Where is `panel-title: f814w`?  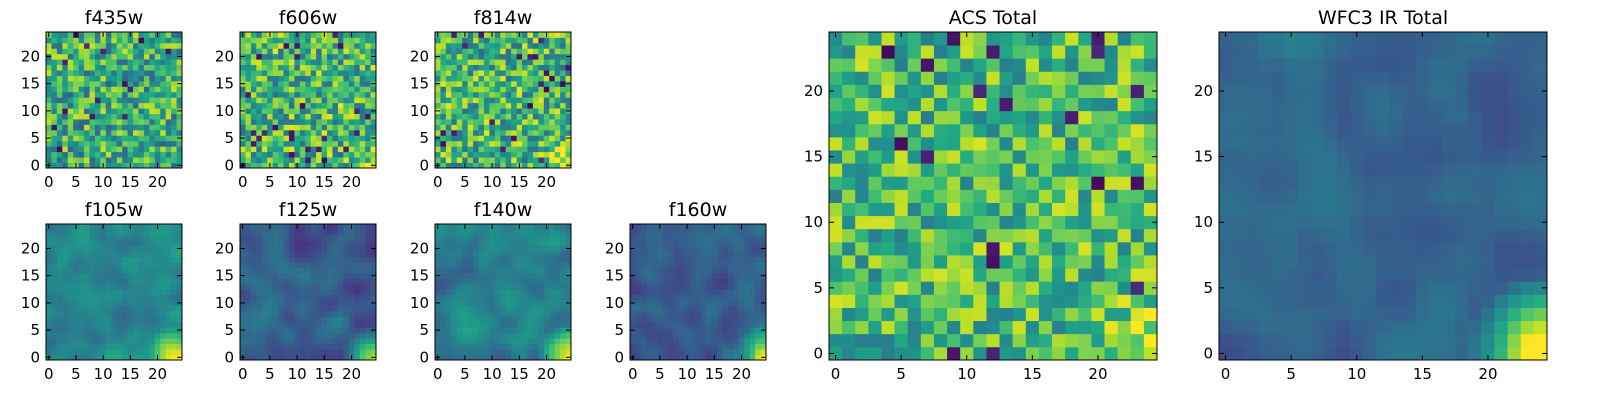 panel-title: f814w is located at coordinates (503, 18).